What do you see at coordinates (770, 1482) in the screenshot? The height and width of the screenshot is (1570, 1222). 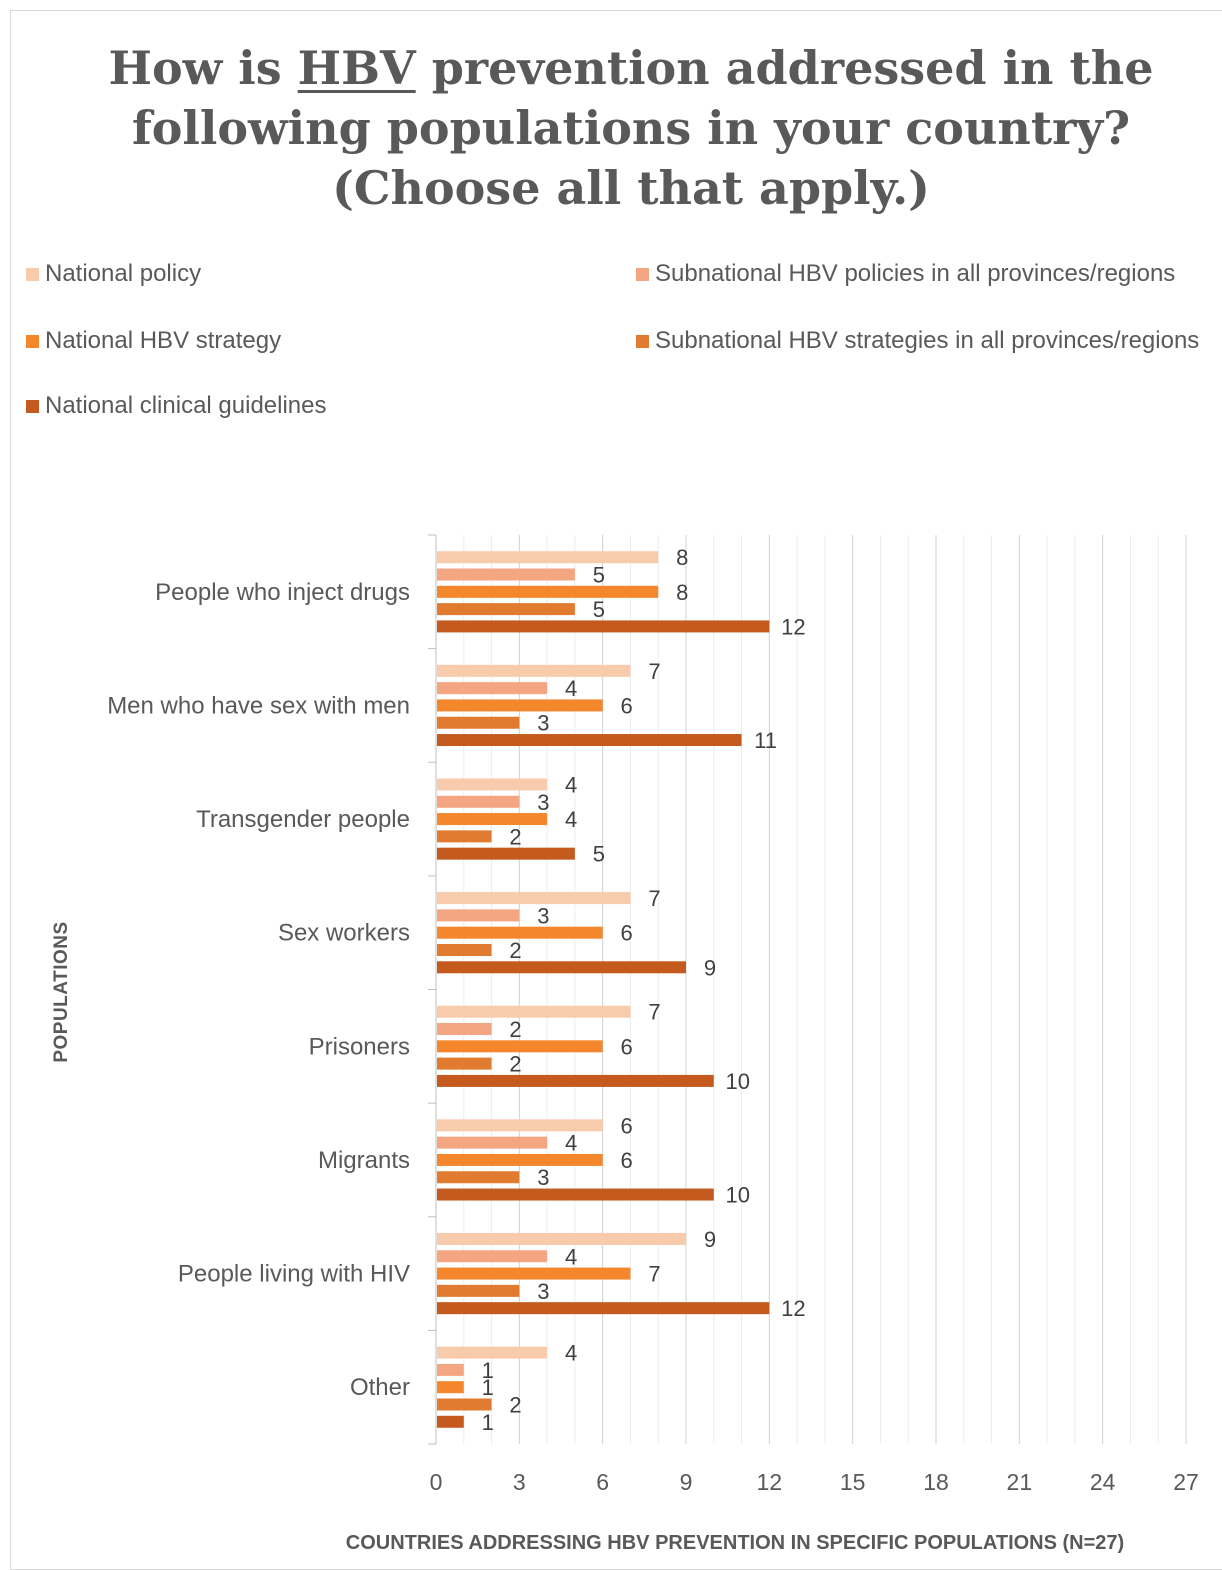 I see `x-tick-label: 12` at bounding box center [770, 1482].